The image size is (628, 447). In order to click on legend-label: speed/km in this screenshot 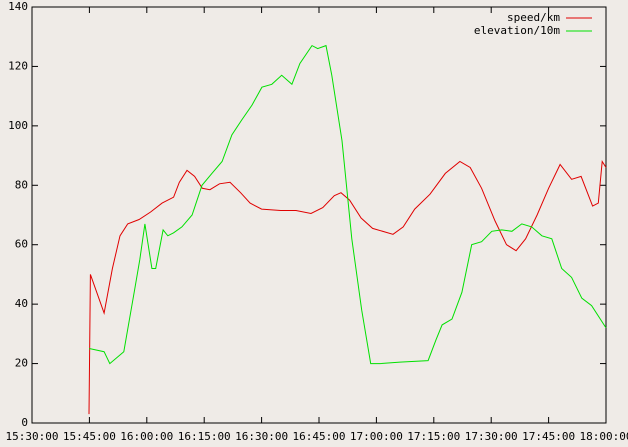, I will do `click(533, 17)`.